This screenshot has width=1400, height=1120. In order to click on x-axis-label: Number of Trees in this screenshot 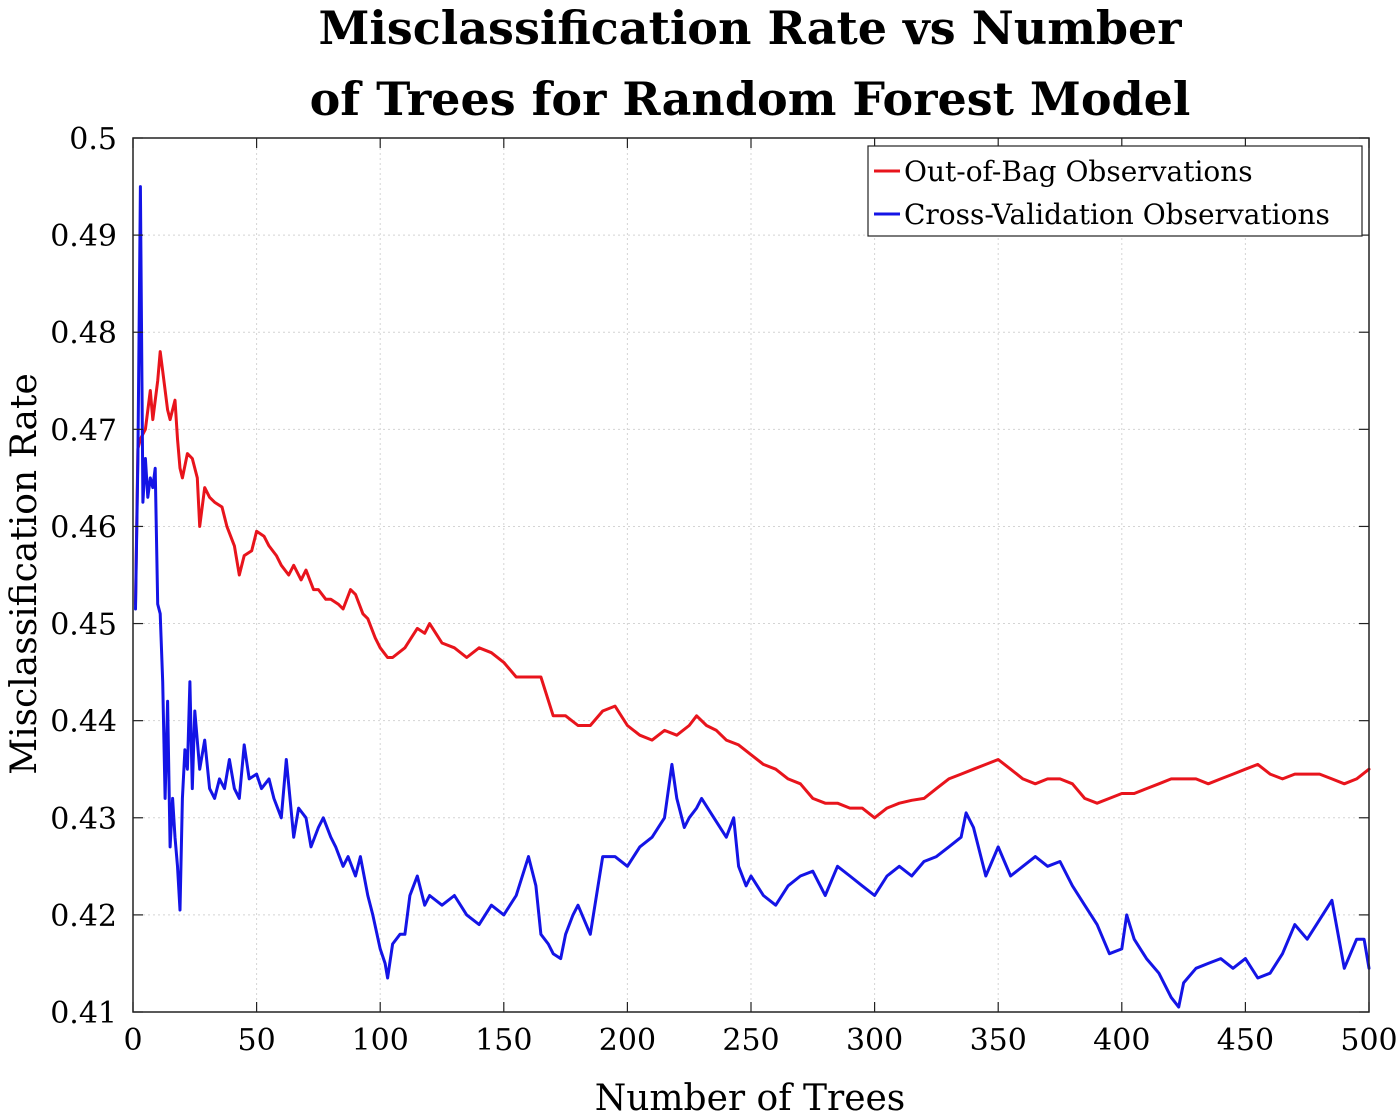, I will do `click(750, 1098)`.